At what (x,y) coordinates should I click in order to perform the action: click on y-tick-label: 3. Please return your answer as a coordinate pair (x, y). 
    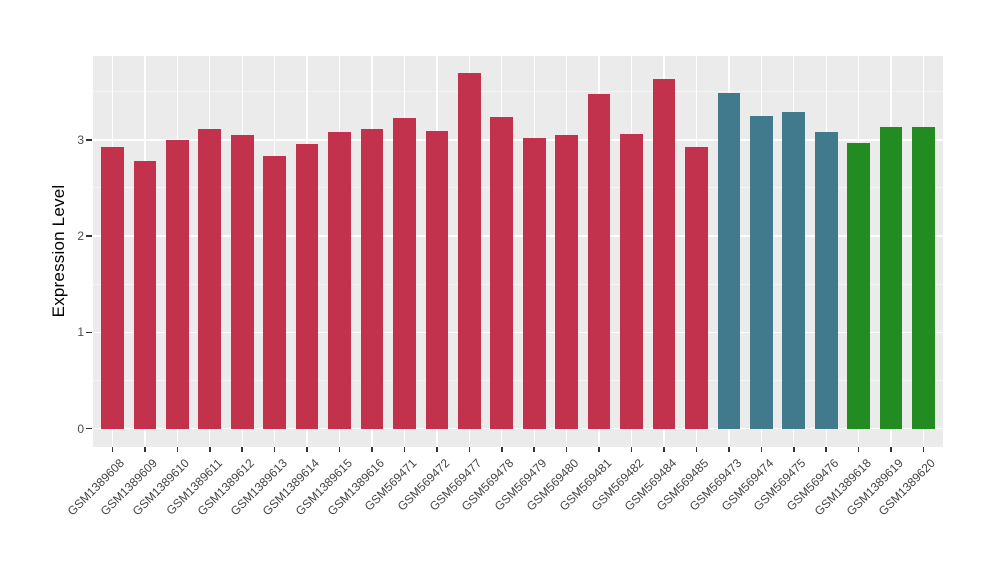
    Looking at the image, I should click on (80, 139).